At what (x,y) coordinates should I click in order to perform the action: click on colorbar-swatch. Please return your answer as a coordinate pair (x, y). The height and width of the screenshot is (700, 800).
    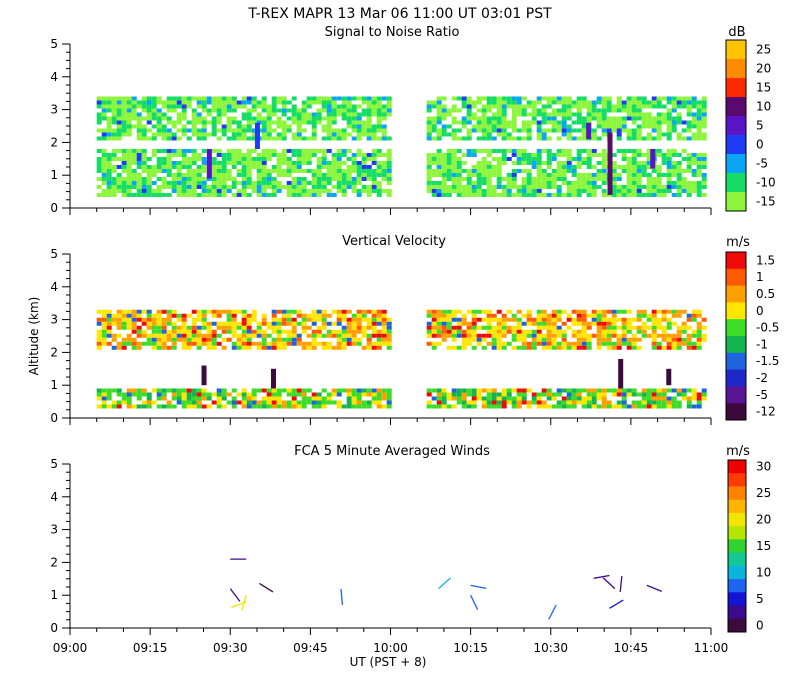
    Looking at the image, I should click on (736, 261).